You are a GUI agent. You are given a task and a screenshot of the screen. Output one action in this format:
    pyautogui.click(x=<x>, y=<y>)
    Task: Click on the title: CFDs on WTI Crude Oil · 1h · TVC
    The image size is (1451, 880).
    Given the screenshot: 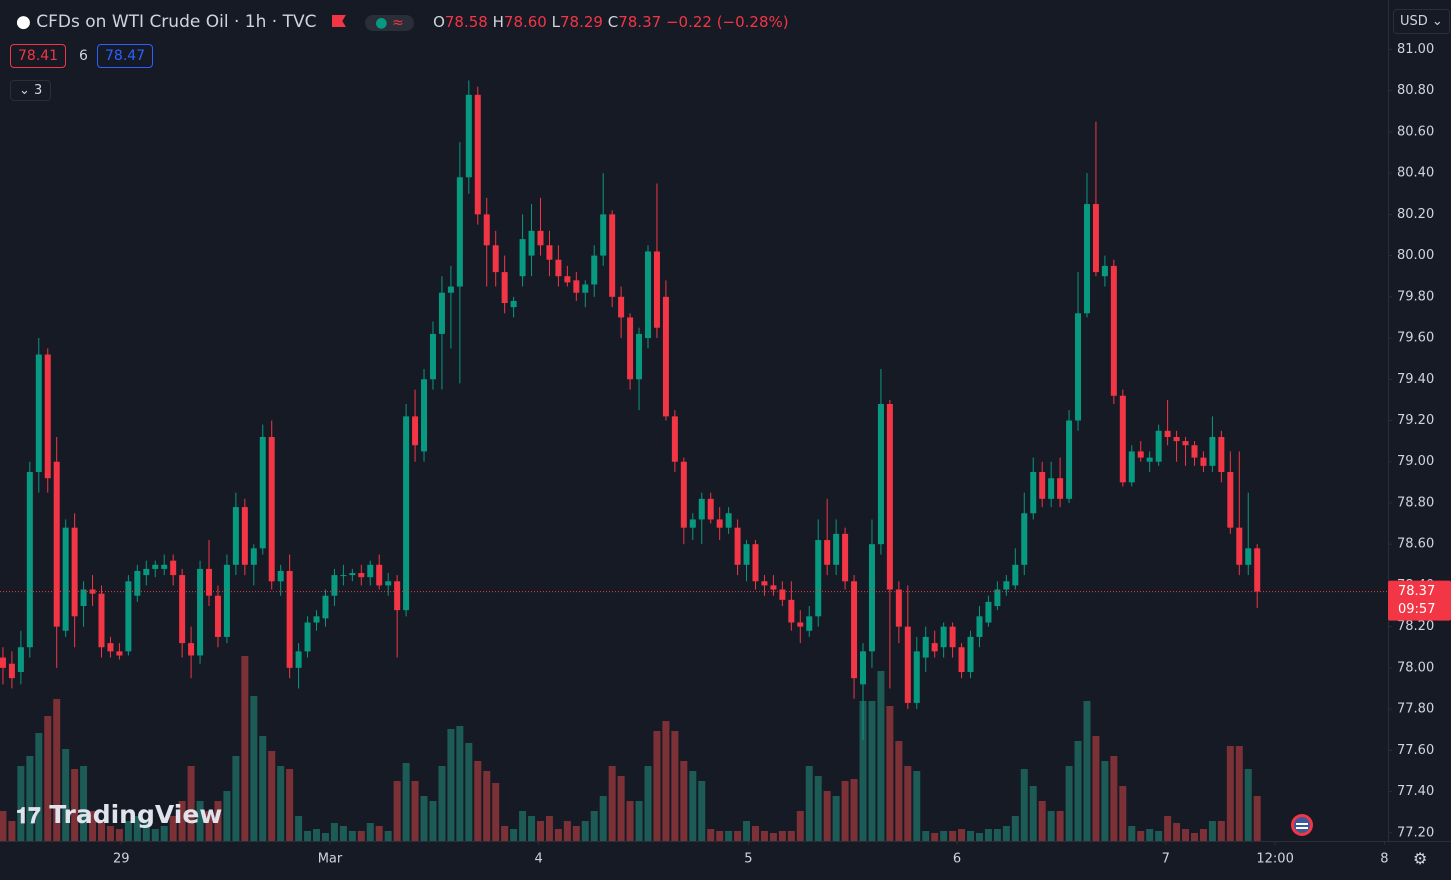 What is the action you would take?
    pyautogui.click(x=176, y=22)
    